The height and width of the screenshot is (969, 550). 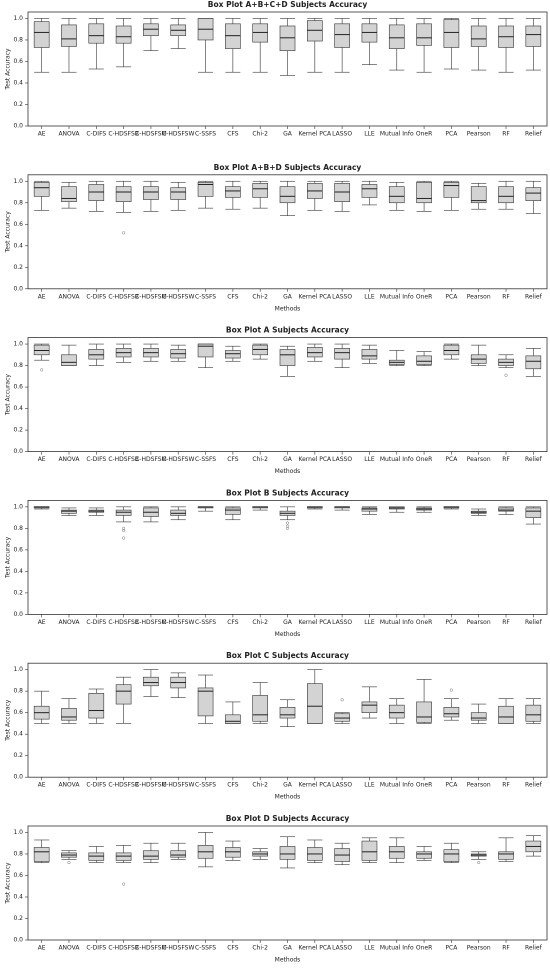 I want to click on chart-title: Box Plot B Subjects Accuracy, so click(x=287, y=492).